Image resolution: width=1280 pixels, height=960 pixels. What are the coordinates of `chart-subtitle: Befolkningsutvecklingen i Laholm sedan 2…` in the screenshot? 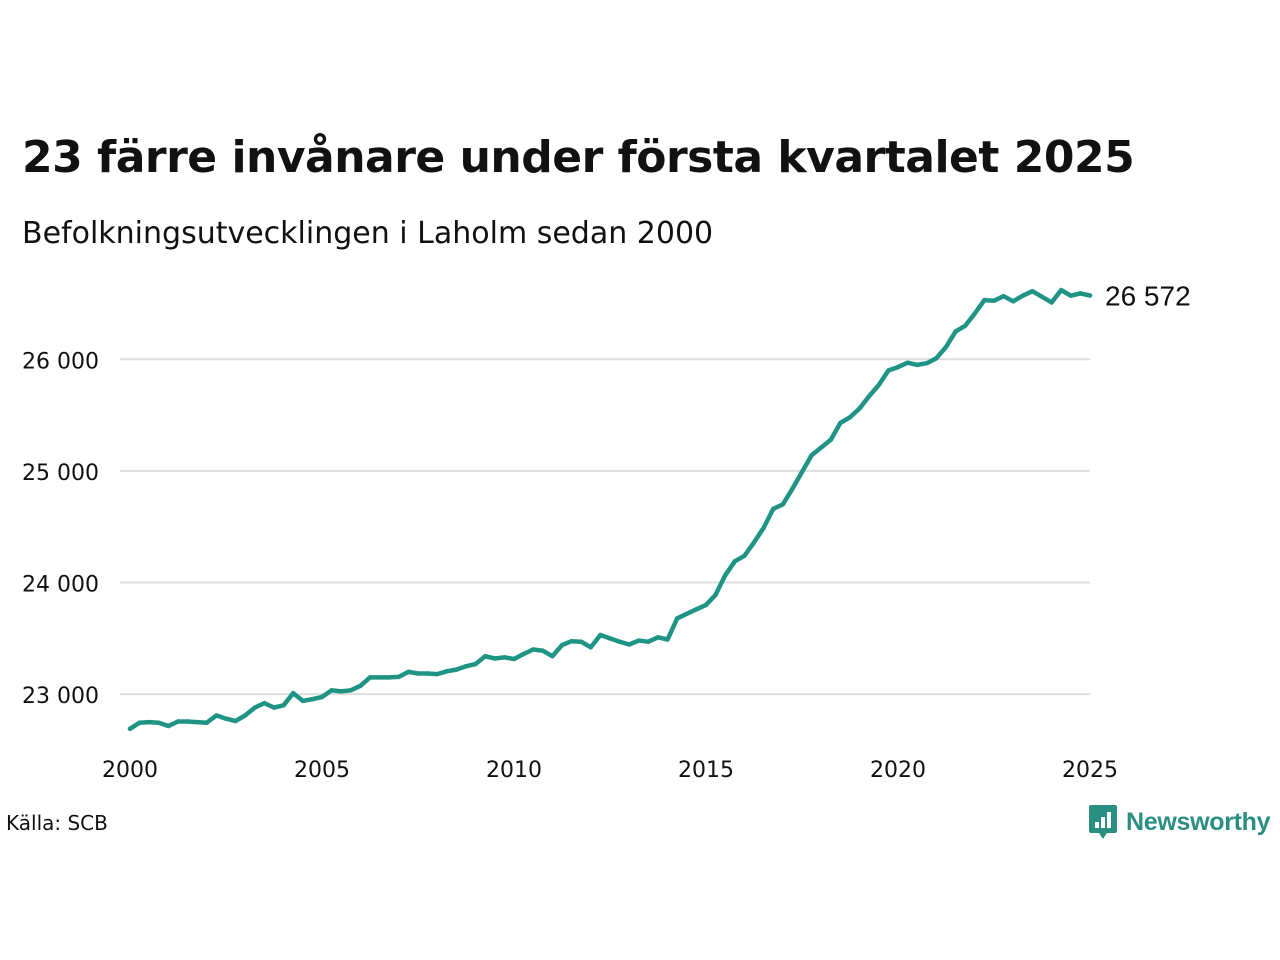 It's located at (368, 233).